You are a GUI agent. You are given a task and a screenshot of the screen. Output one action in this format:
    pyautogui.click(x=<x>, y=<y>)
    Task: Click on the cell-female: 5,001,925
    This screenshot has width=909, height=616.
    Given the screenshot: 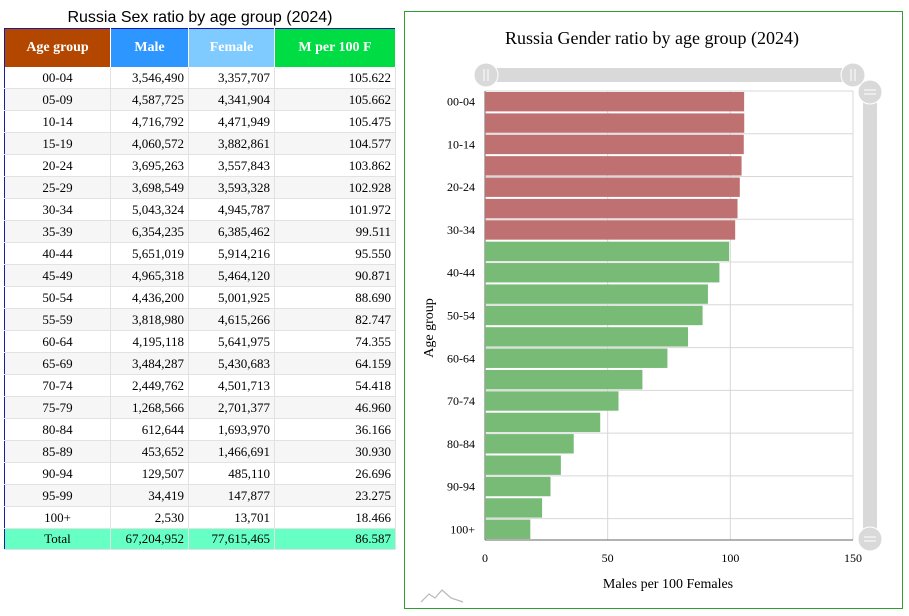 What is the action you would take?
    pyautogui.click(x=231, y=297)
    